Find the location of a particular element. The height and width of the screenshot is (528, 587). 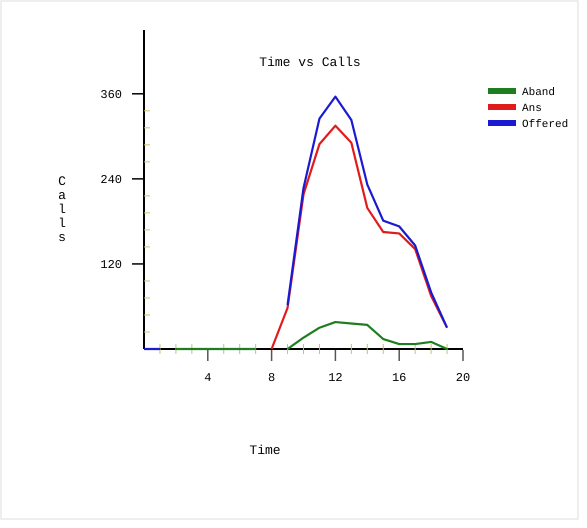

y-tick-label: 120 is located at coordinates (111, 265).